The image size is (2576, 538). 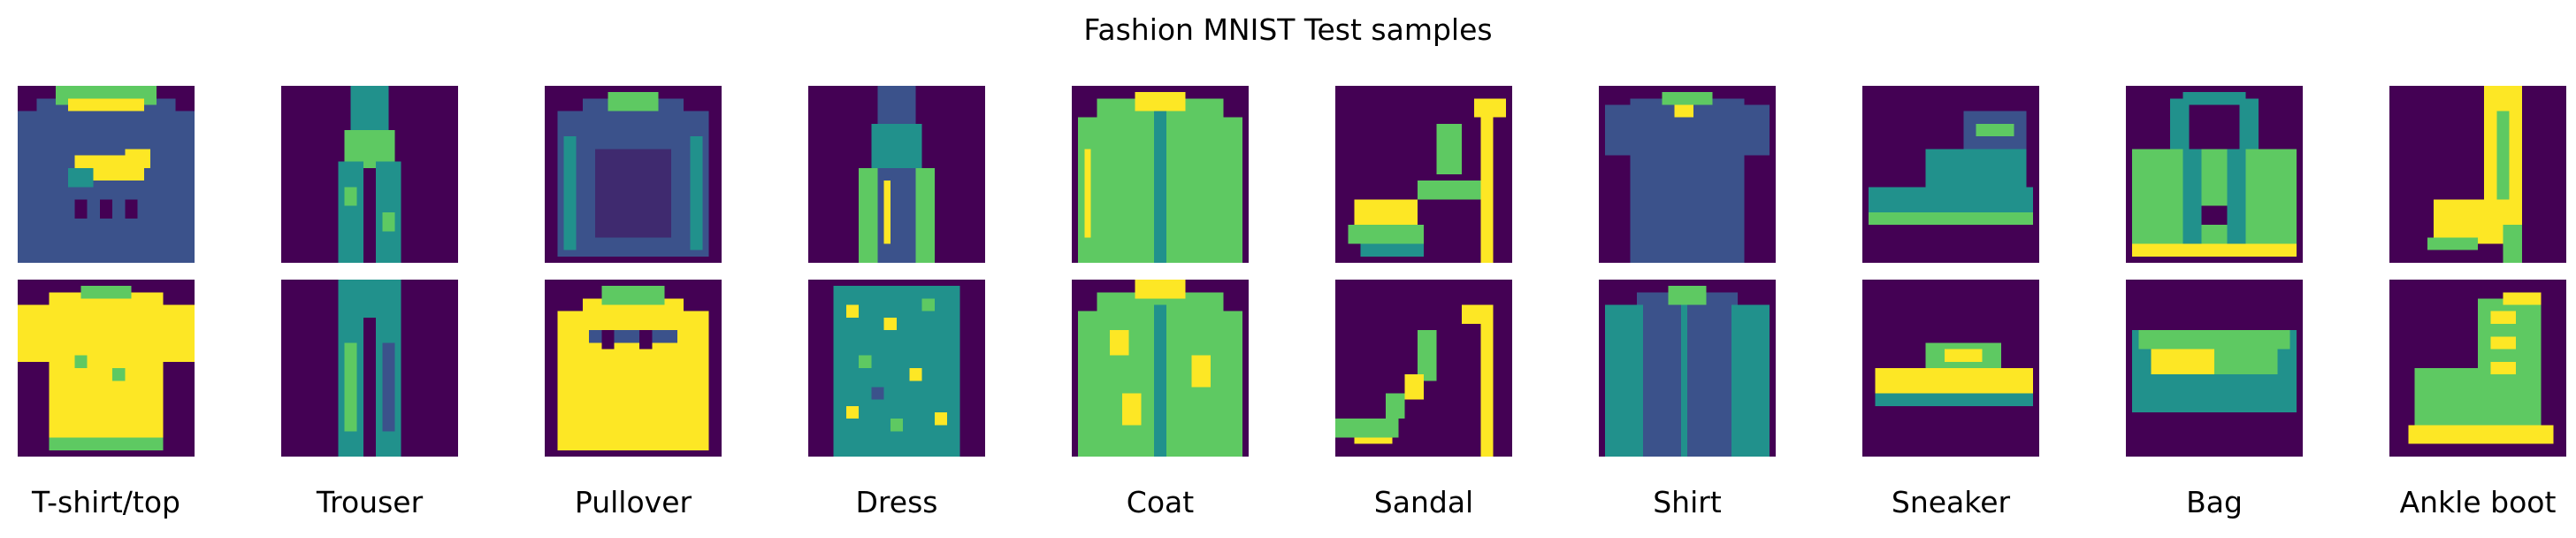 What do you see at coordinates (897, 502) in the screenshot?
I see `class-label: Dress` at bounding box center [897, 502].